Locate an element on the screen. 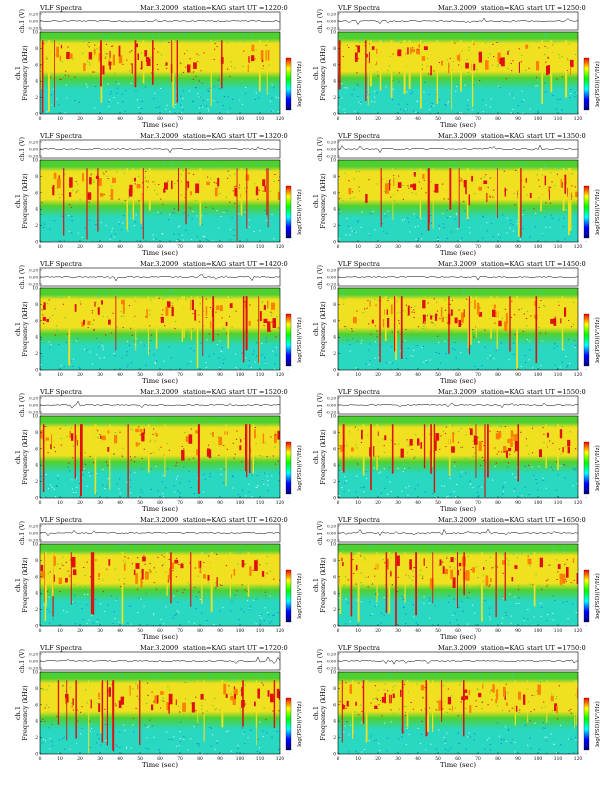  frequency-tick-label: 4 is located at coordinates (334, 338).